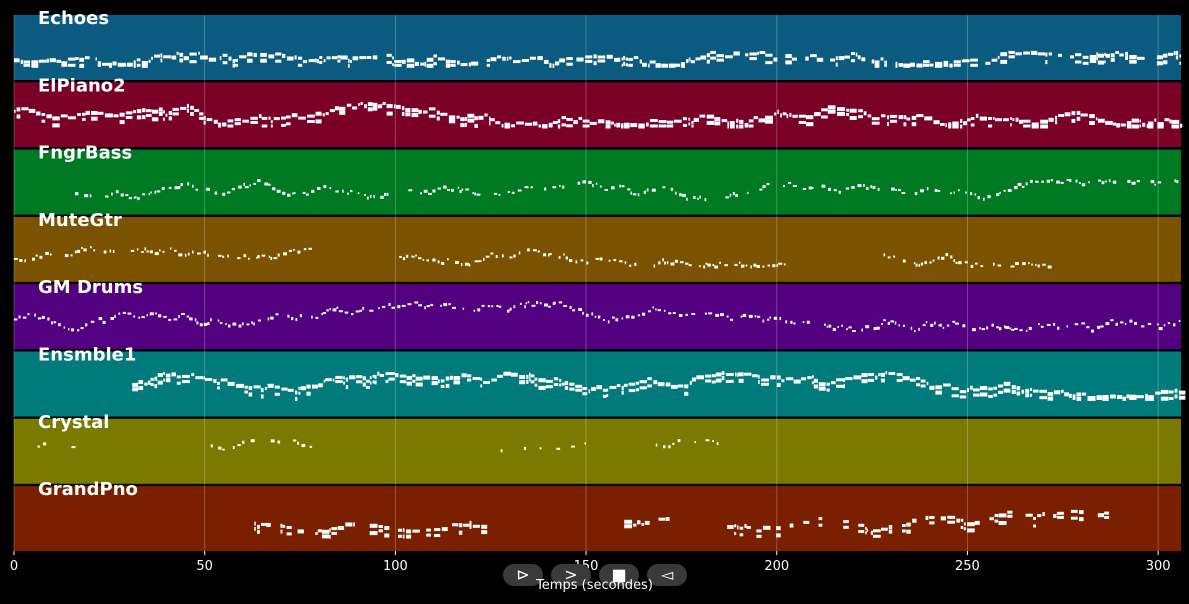 Image resolution: width=1189 pixels, height=604 pixels. I want to click on track-label: GM Drums, so click(90, 287).